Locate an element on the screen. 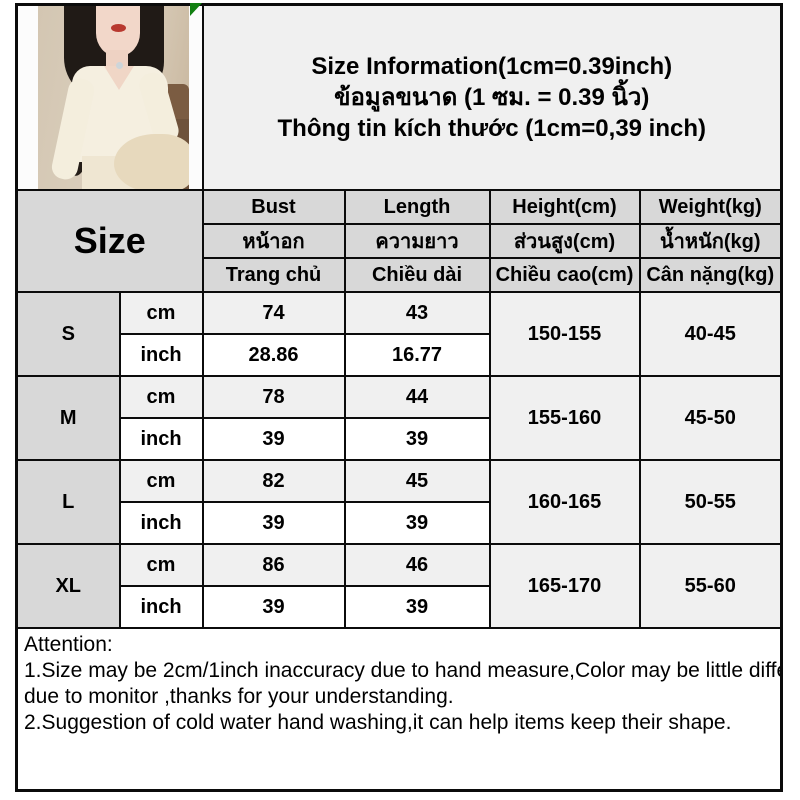 The height and width of the screenshot is (800, 800). col-header-length-vi: Chiều dài is located at coordinates (417, 275).